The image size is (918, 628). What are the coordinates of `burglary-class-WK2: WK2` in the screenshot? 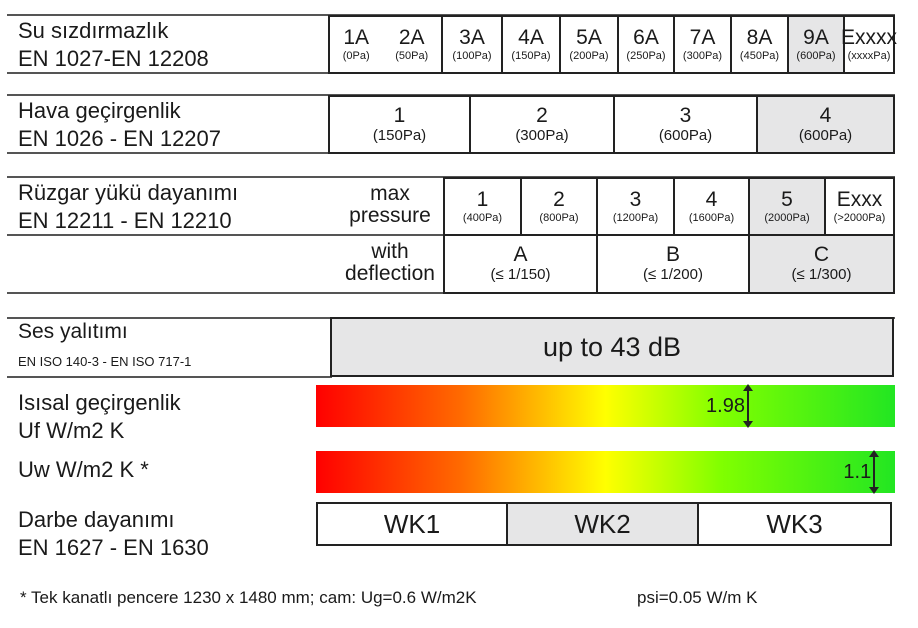 It's located at (602, 524).